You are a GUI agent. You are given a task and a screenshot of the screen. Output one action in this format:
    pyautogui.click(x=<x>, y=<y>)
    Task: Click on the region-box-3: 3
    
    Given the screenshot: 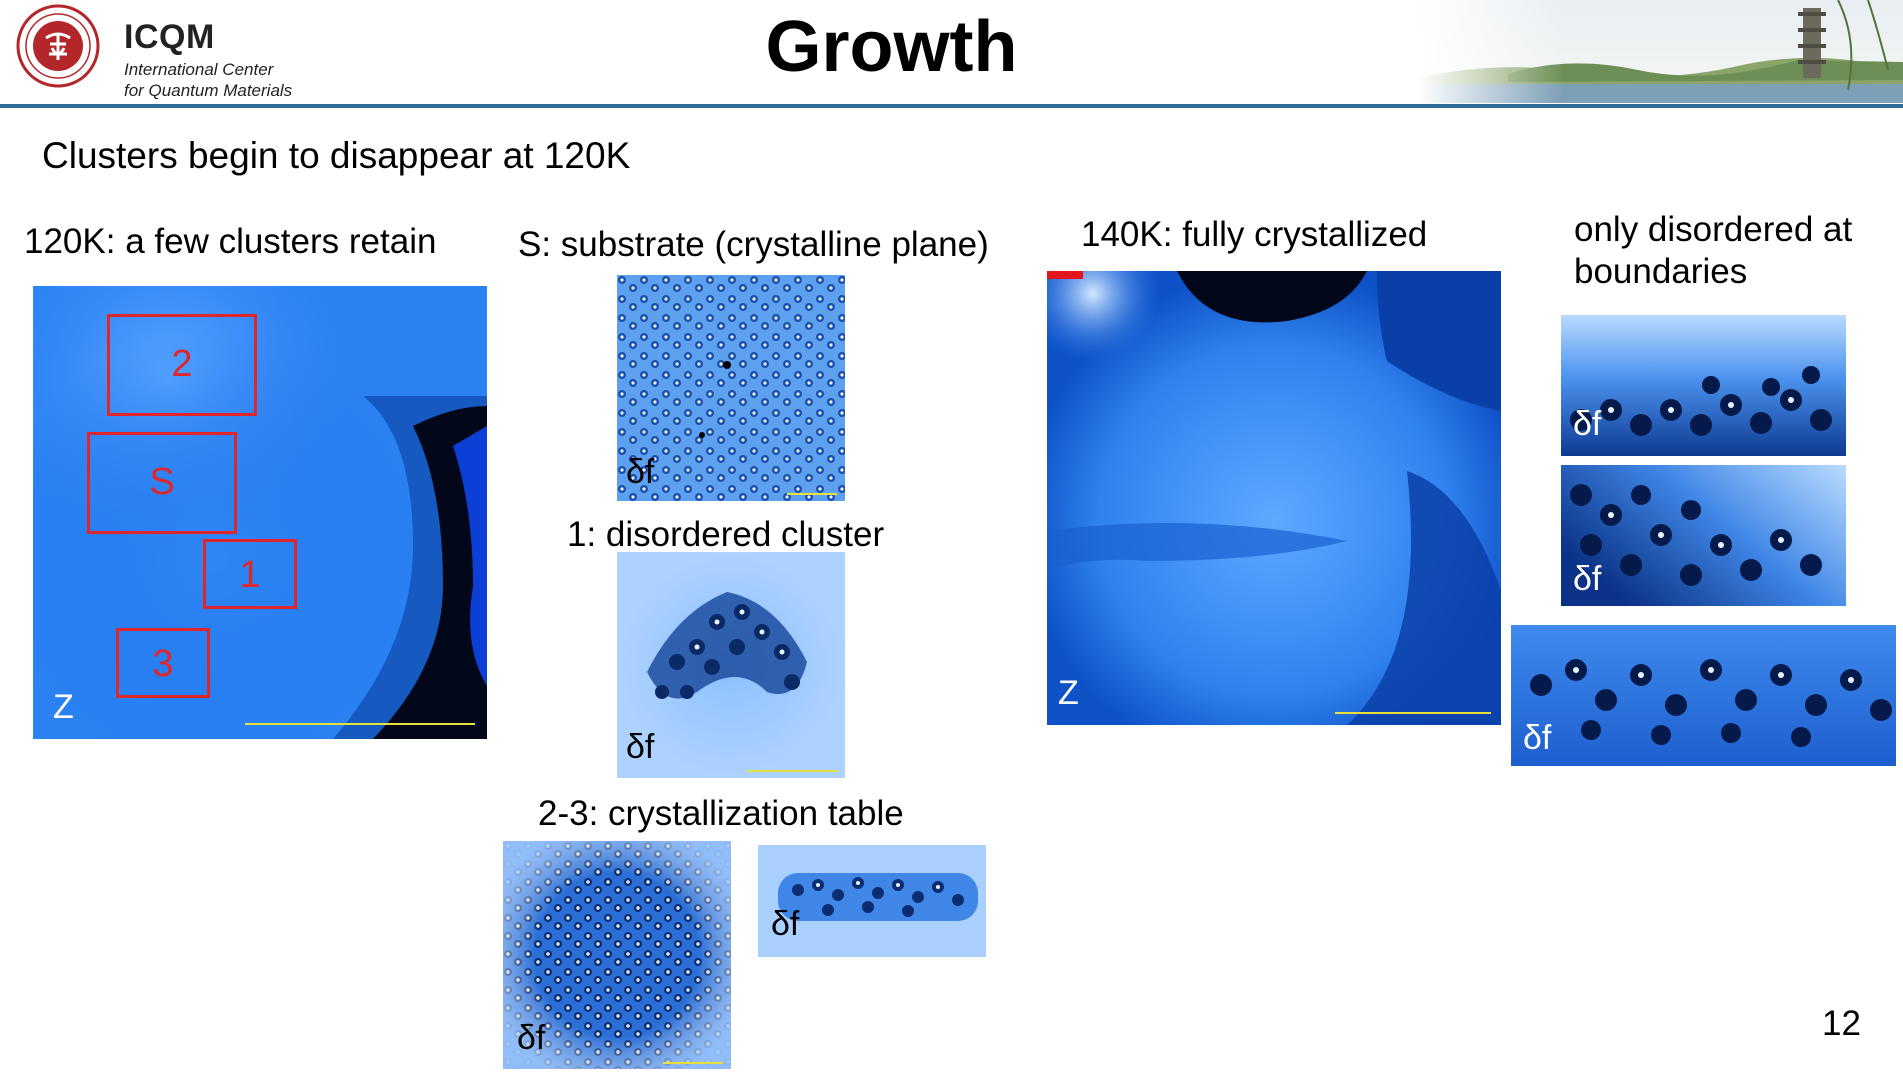 What is the action you would take?
    pyautogui.click(x=163, y=663)
    